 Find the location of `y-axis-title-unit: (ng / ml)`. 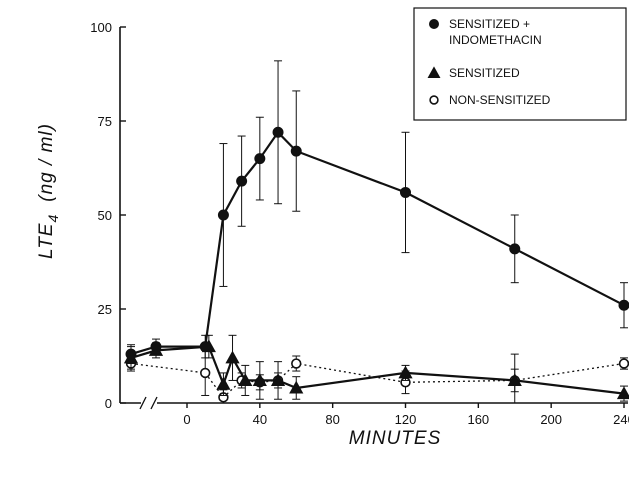

y-axis-title-unit: (ng / ml) is located at coordinates (46, 162).